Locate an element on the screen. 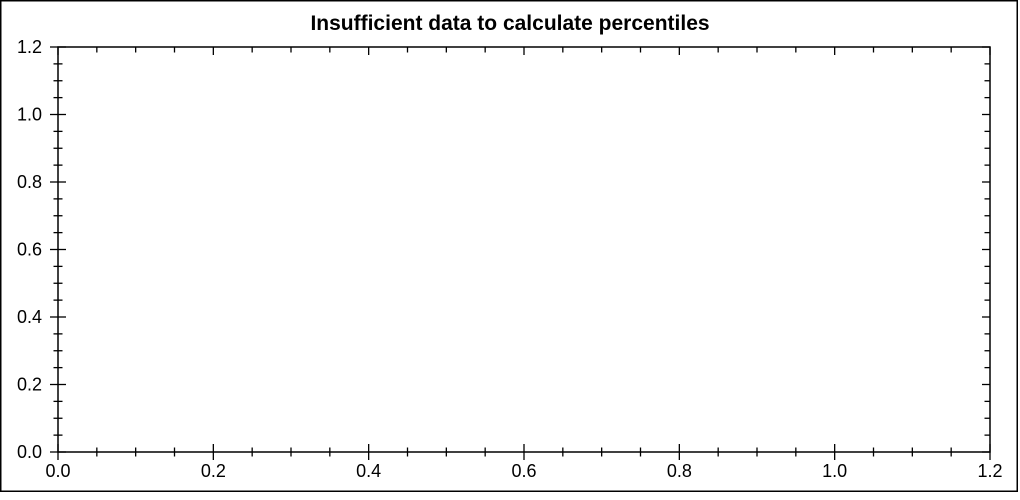  y-tick-label: 1.0 is located at coordinates (29, 115).